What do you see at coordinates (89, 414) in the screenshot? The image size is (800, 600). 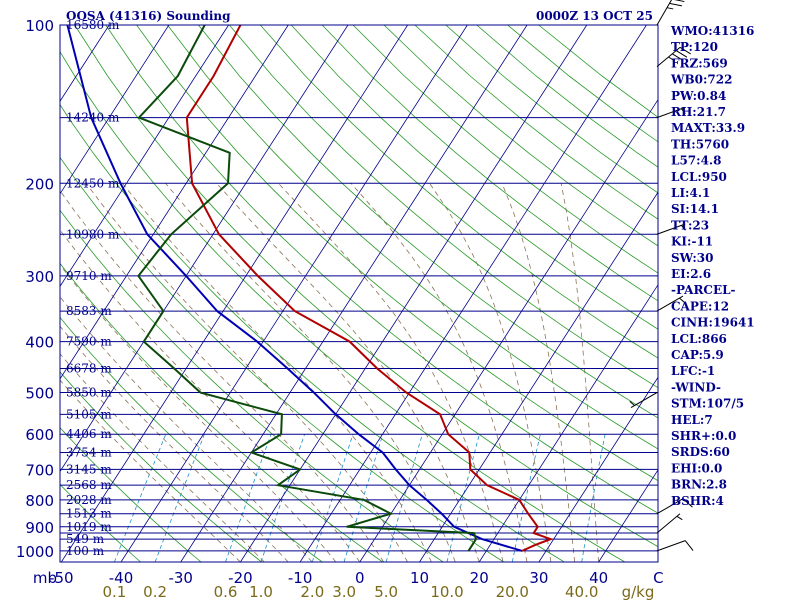 I see `height-label: 5105 m` at bounding box center [89, 414].